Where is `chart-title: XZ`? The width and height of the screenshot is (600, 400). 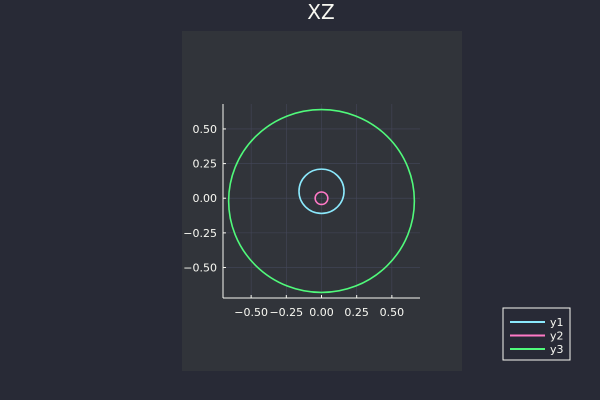
chart-title: XZ is located at coordinates (320, 12).